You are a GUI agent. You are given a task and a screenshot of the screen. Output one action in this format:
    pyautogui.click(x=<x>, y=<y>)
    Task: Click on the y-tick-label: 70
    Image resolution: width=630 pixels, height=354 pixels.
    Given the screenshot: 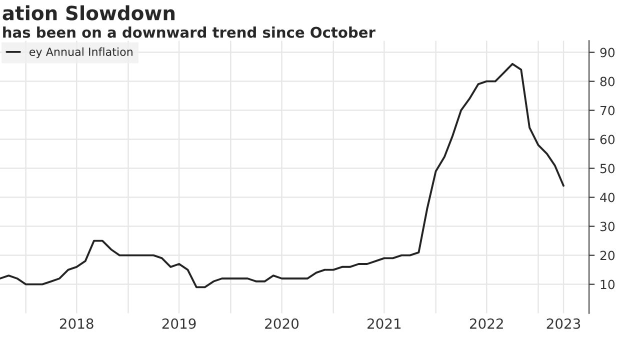 What is the action you would take?
    pyautogui.click(x=607, y=111)
    